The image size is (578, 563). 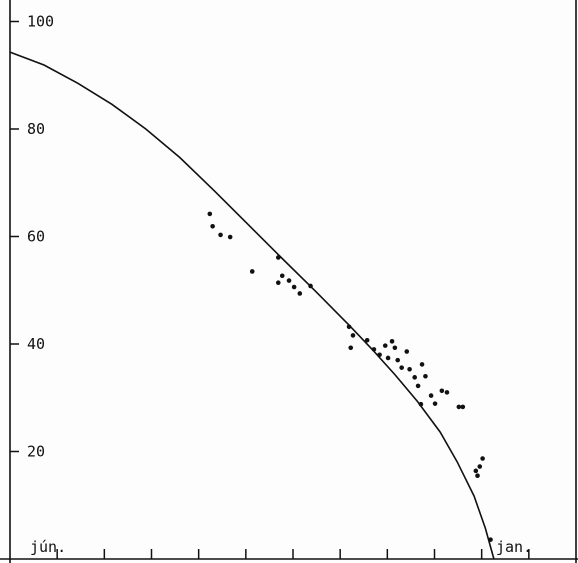 I want to click on left-corner-label: jún., so click(x=48, y=547).